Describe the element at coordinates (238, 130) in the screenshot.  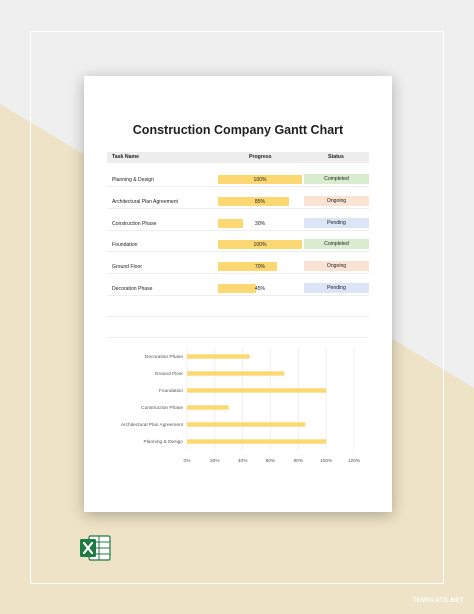
I see `page-title: Construction Company Gantt Chart` at that location.